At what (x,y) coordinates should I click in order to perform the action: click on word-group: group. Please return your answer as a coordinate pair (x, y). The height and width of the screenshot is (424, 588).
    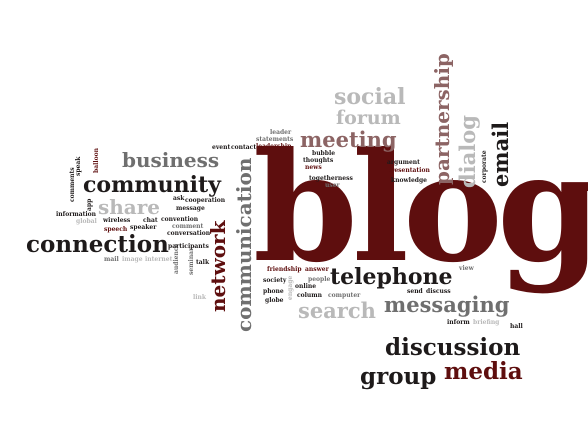
    Looking at the image, I should click on (398, 376).